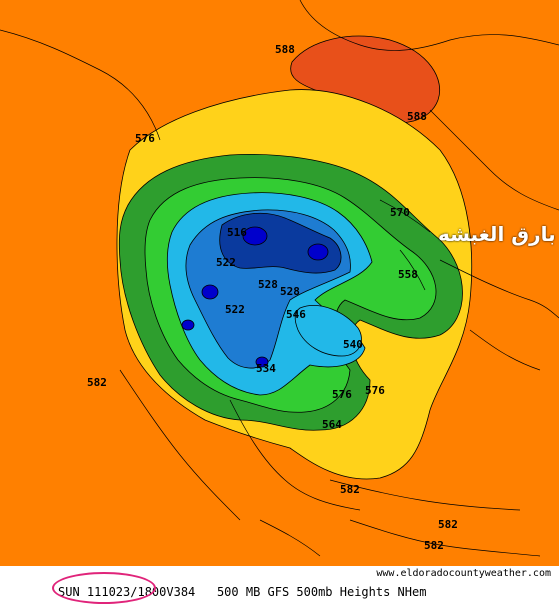 The width and height of the screenshot is (559, 604). What do you see at coordinates (237, 232) in the screenshot?
I see `contour-label: 516` at bounding box center [237, 232].